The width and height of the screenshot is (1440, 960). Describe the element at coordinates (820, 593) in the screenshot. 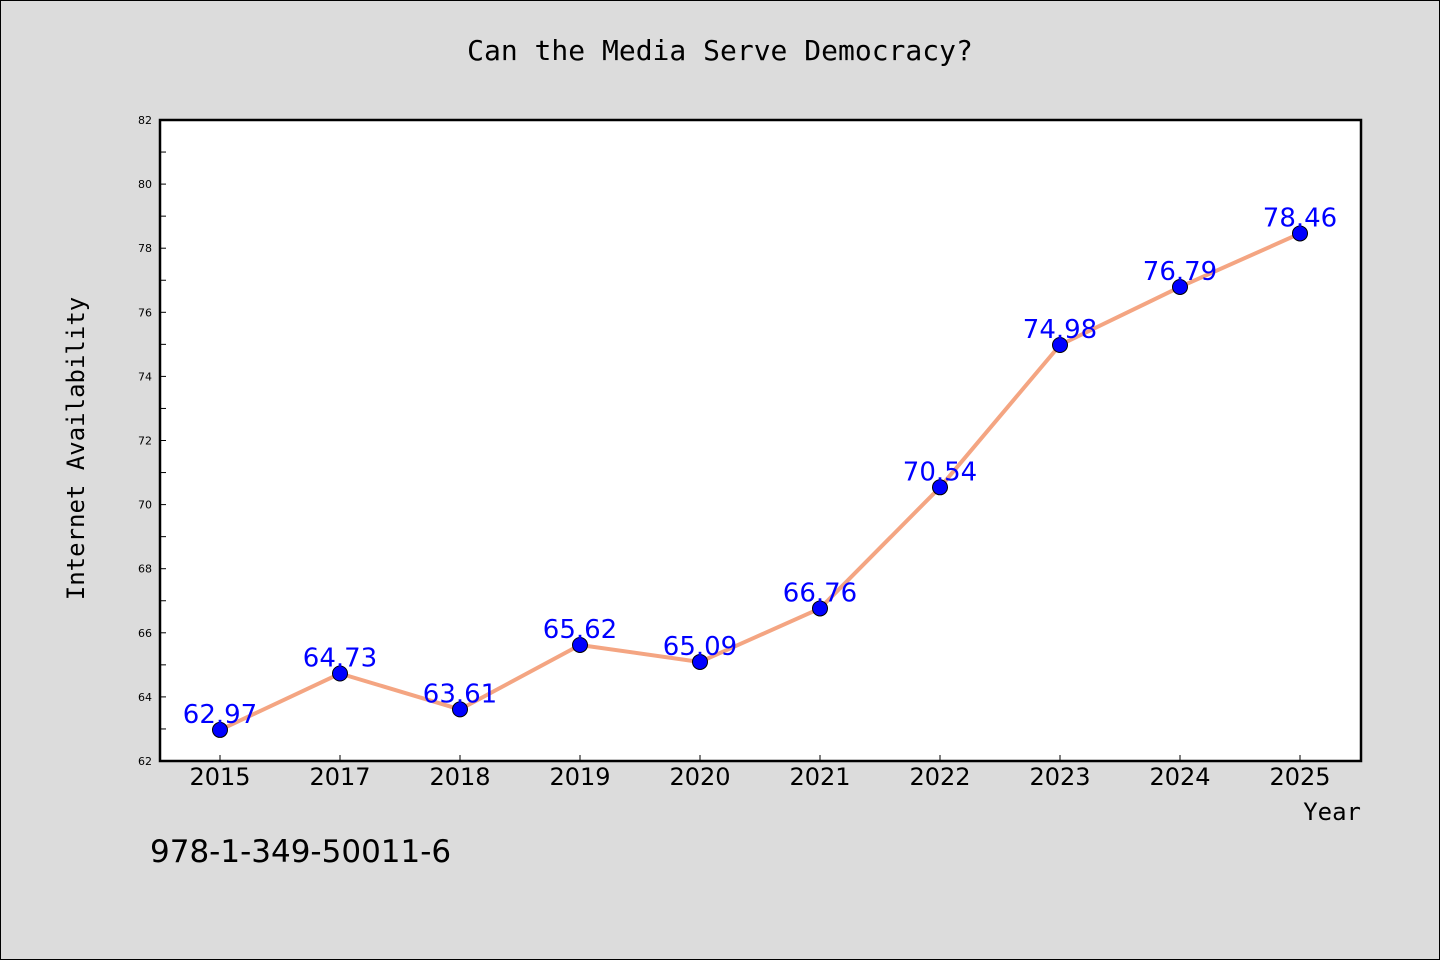

I see `data-label: 66.76` at that location.